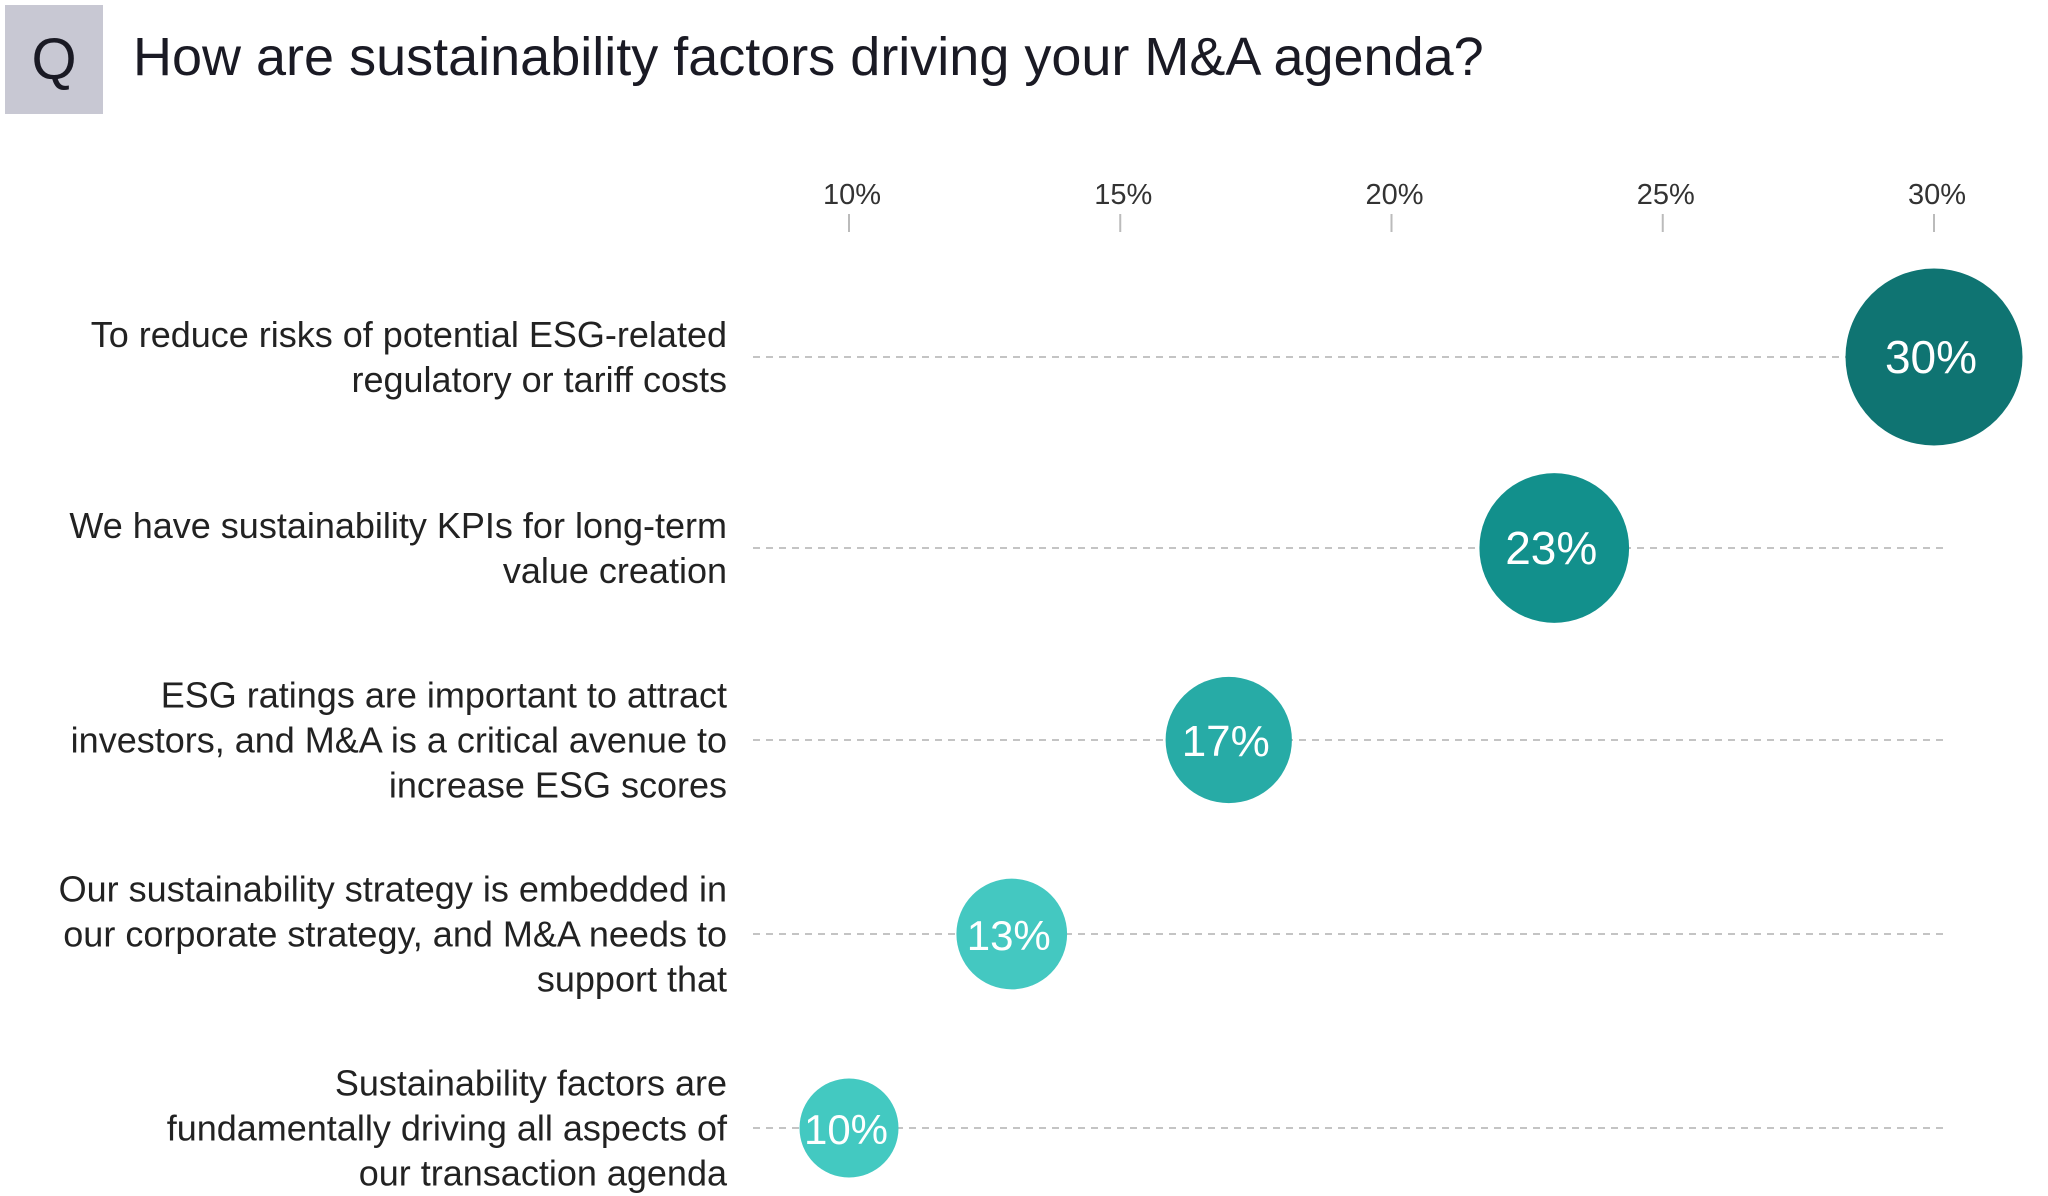  What do you see at coordinates (1666, 195) in the screenshot?
I see `x-tick-label: 25%` at bounding box center [1666, 195].